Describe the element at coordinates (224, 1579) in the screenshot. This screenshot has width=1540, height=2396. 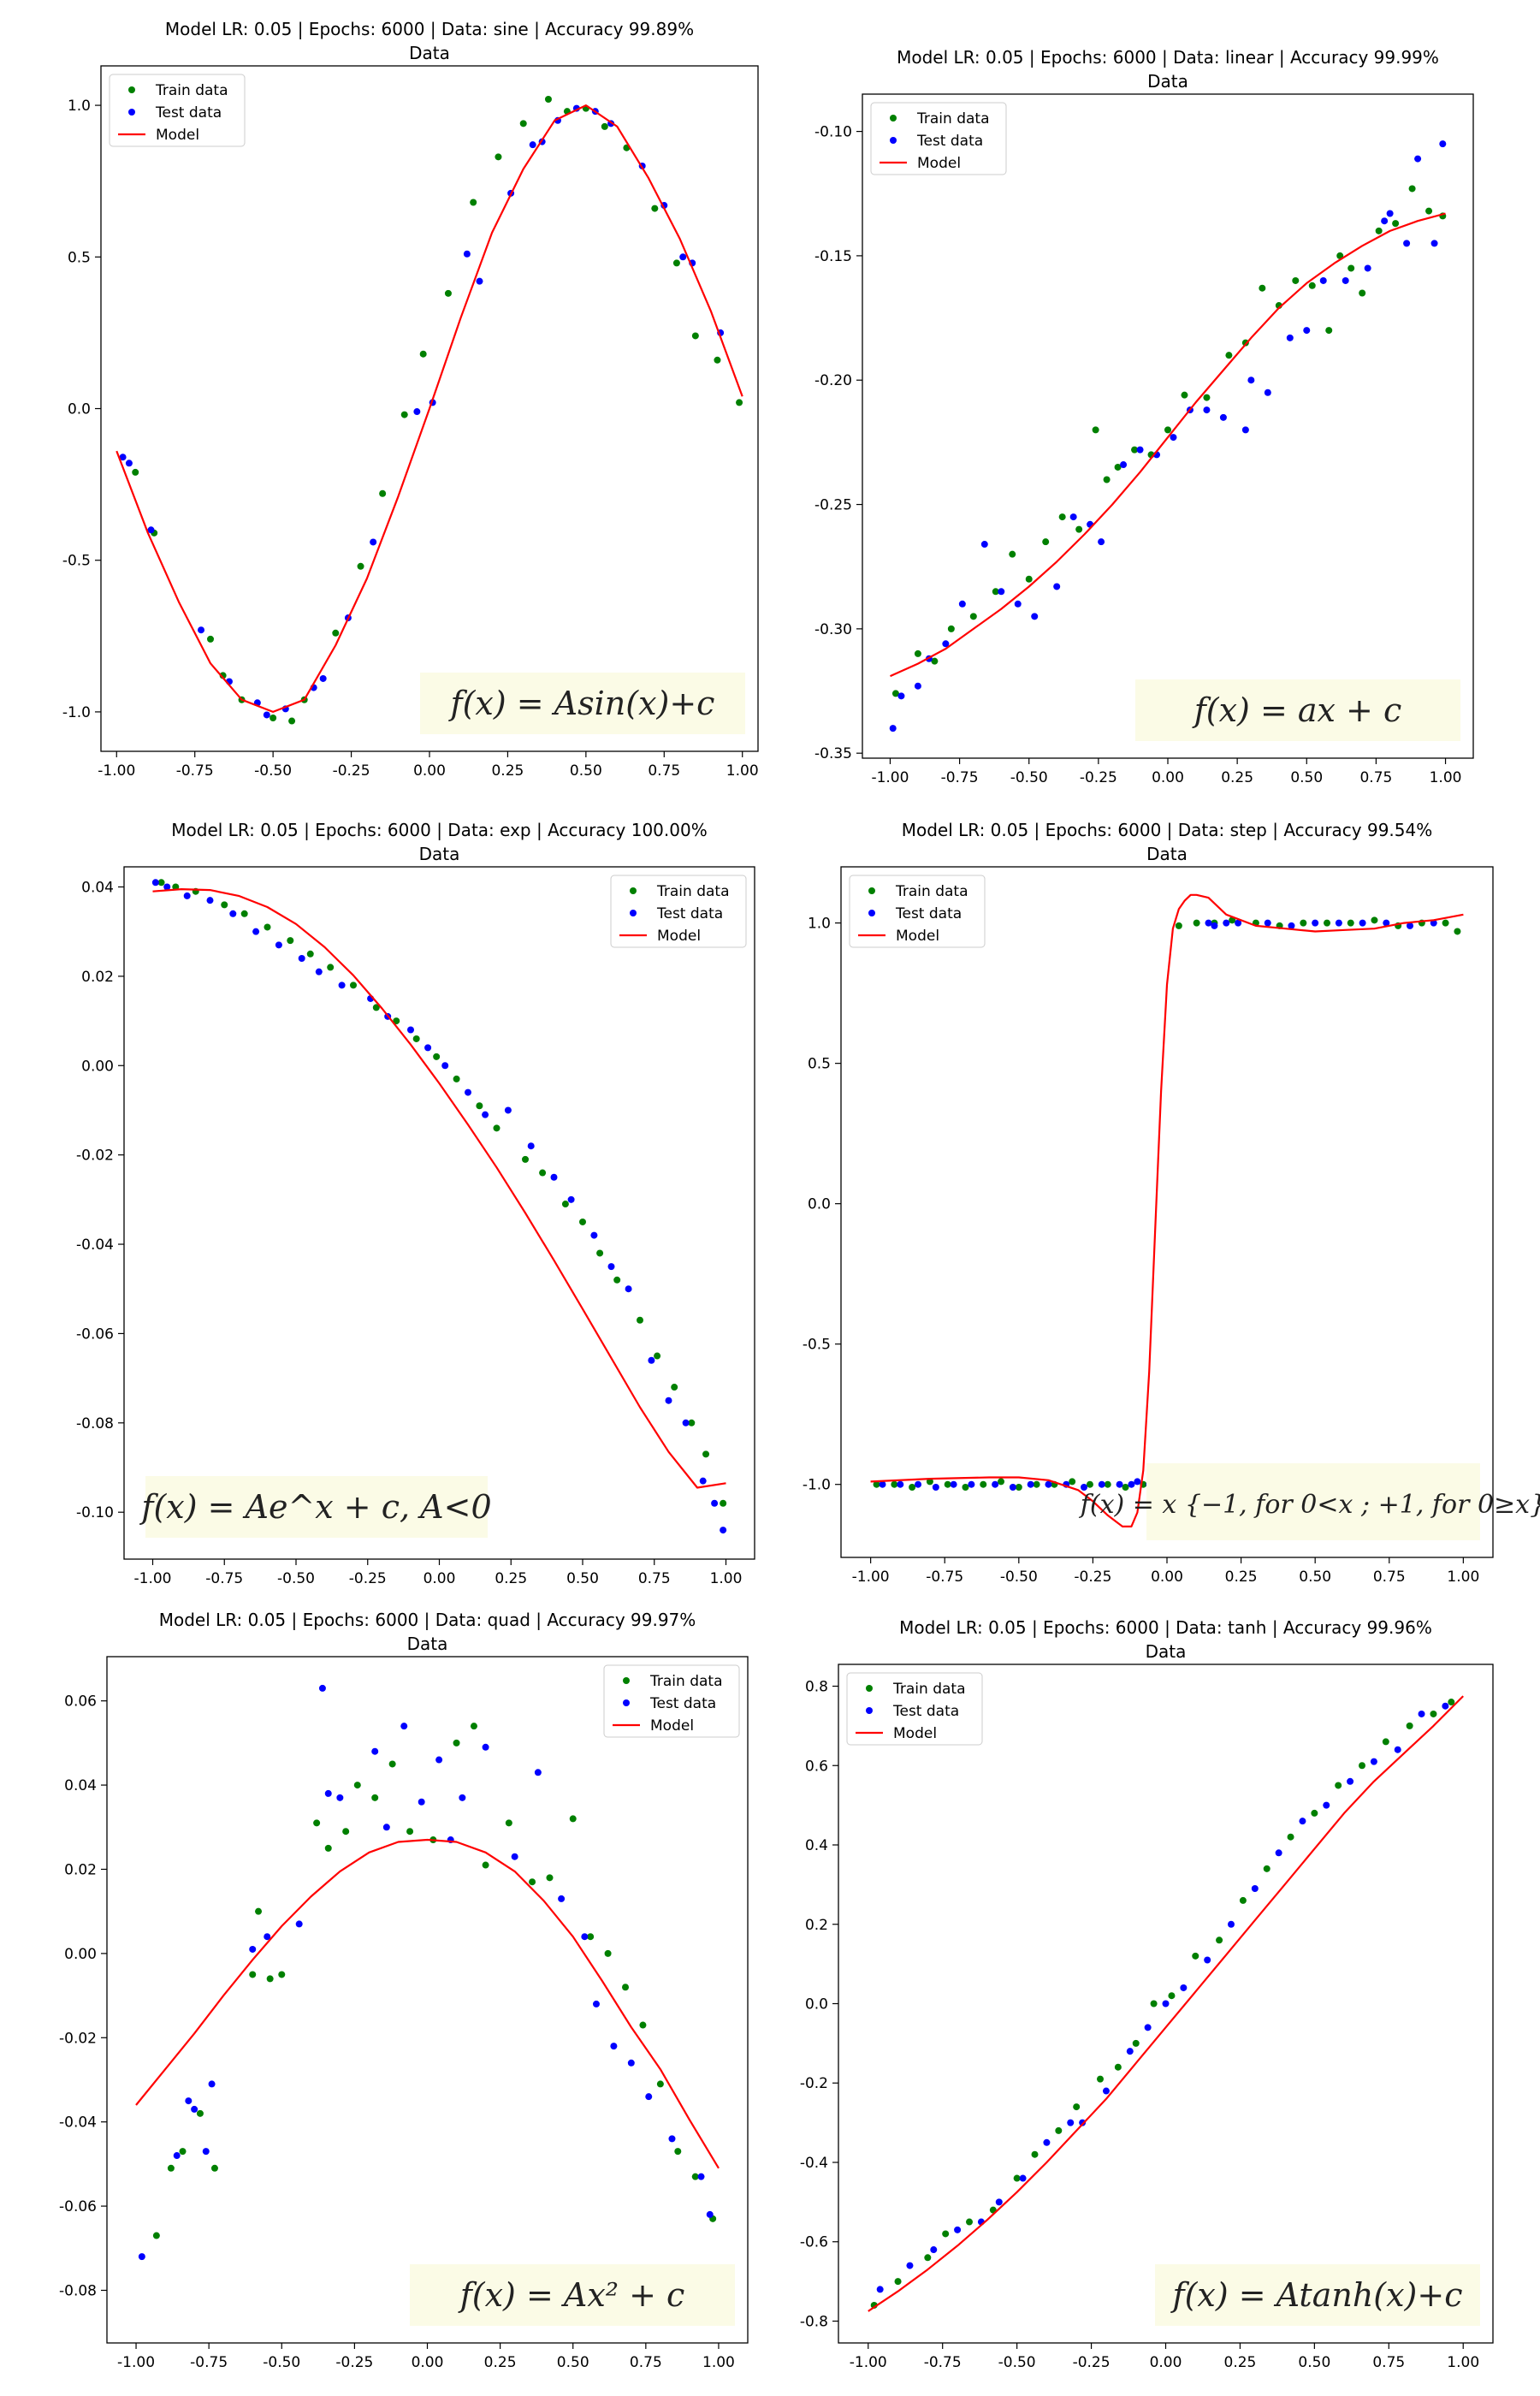
I see `x-tick-label: -0.75` at that location.